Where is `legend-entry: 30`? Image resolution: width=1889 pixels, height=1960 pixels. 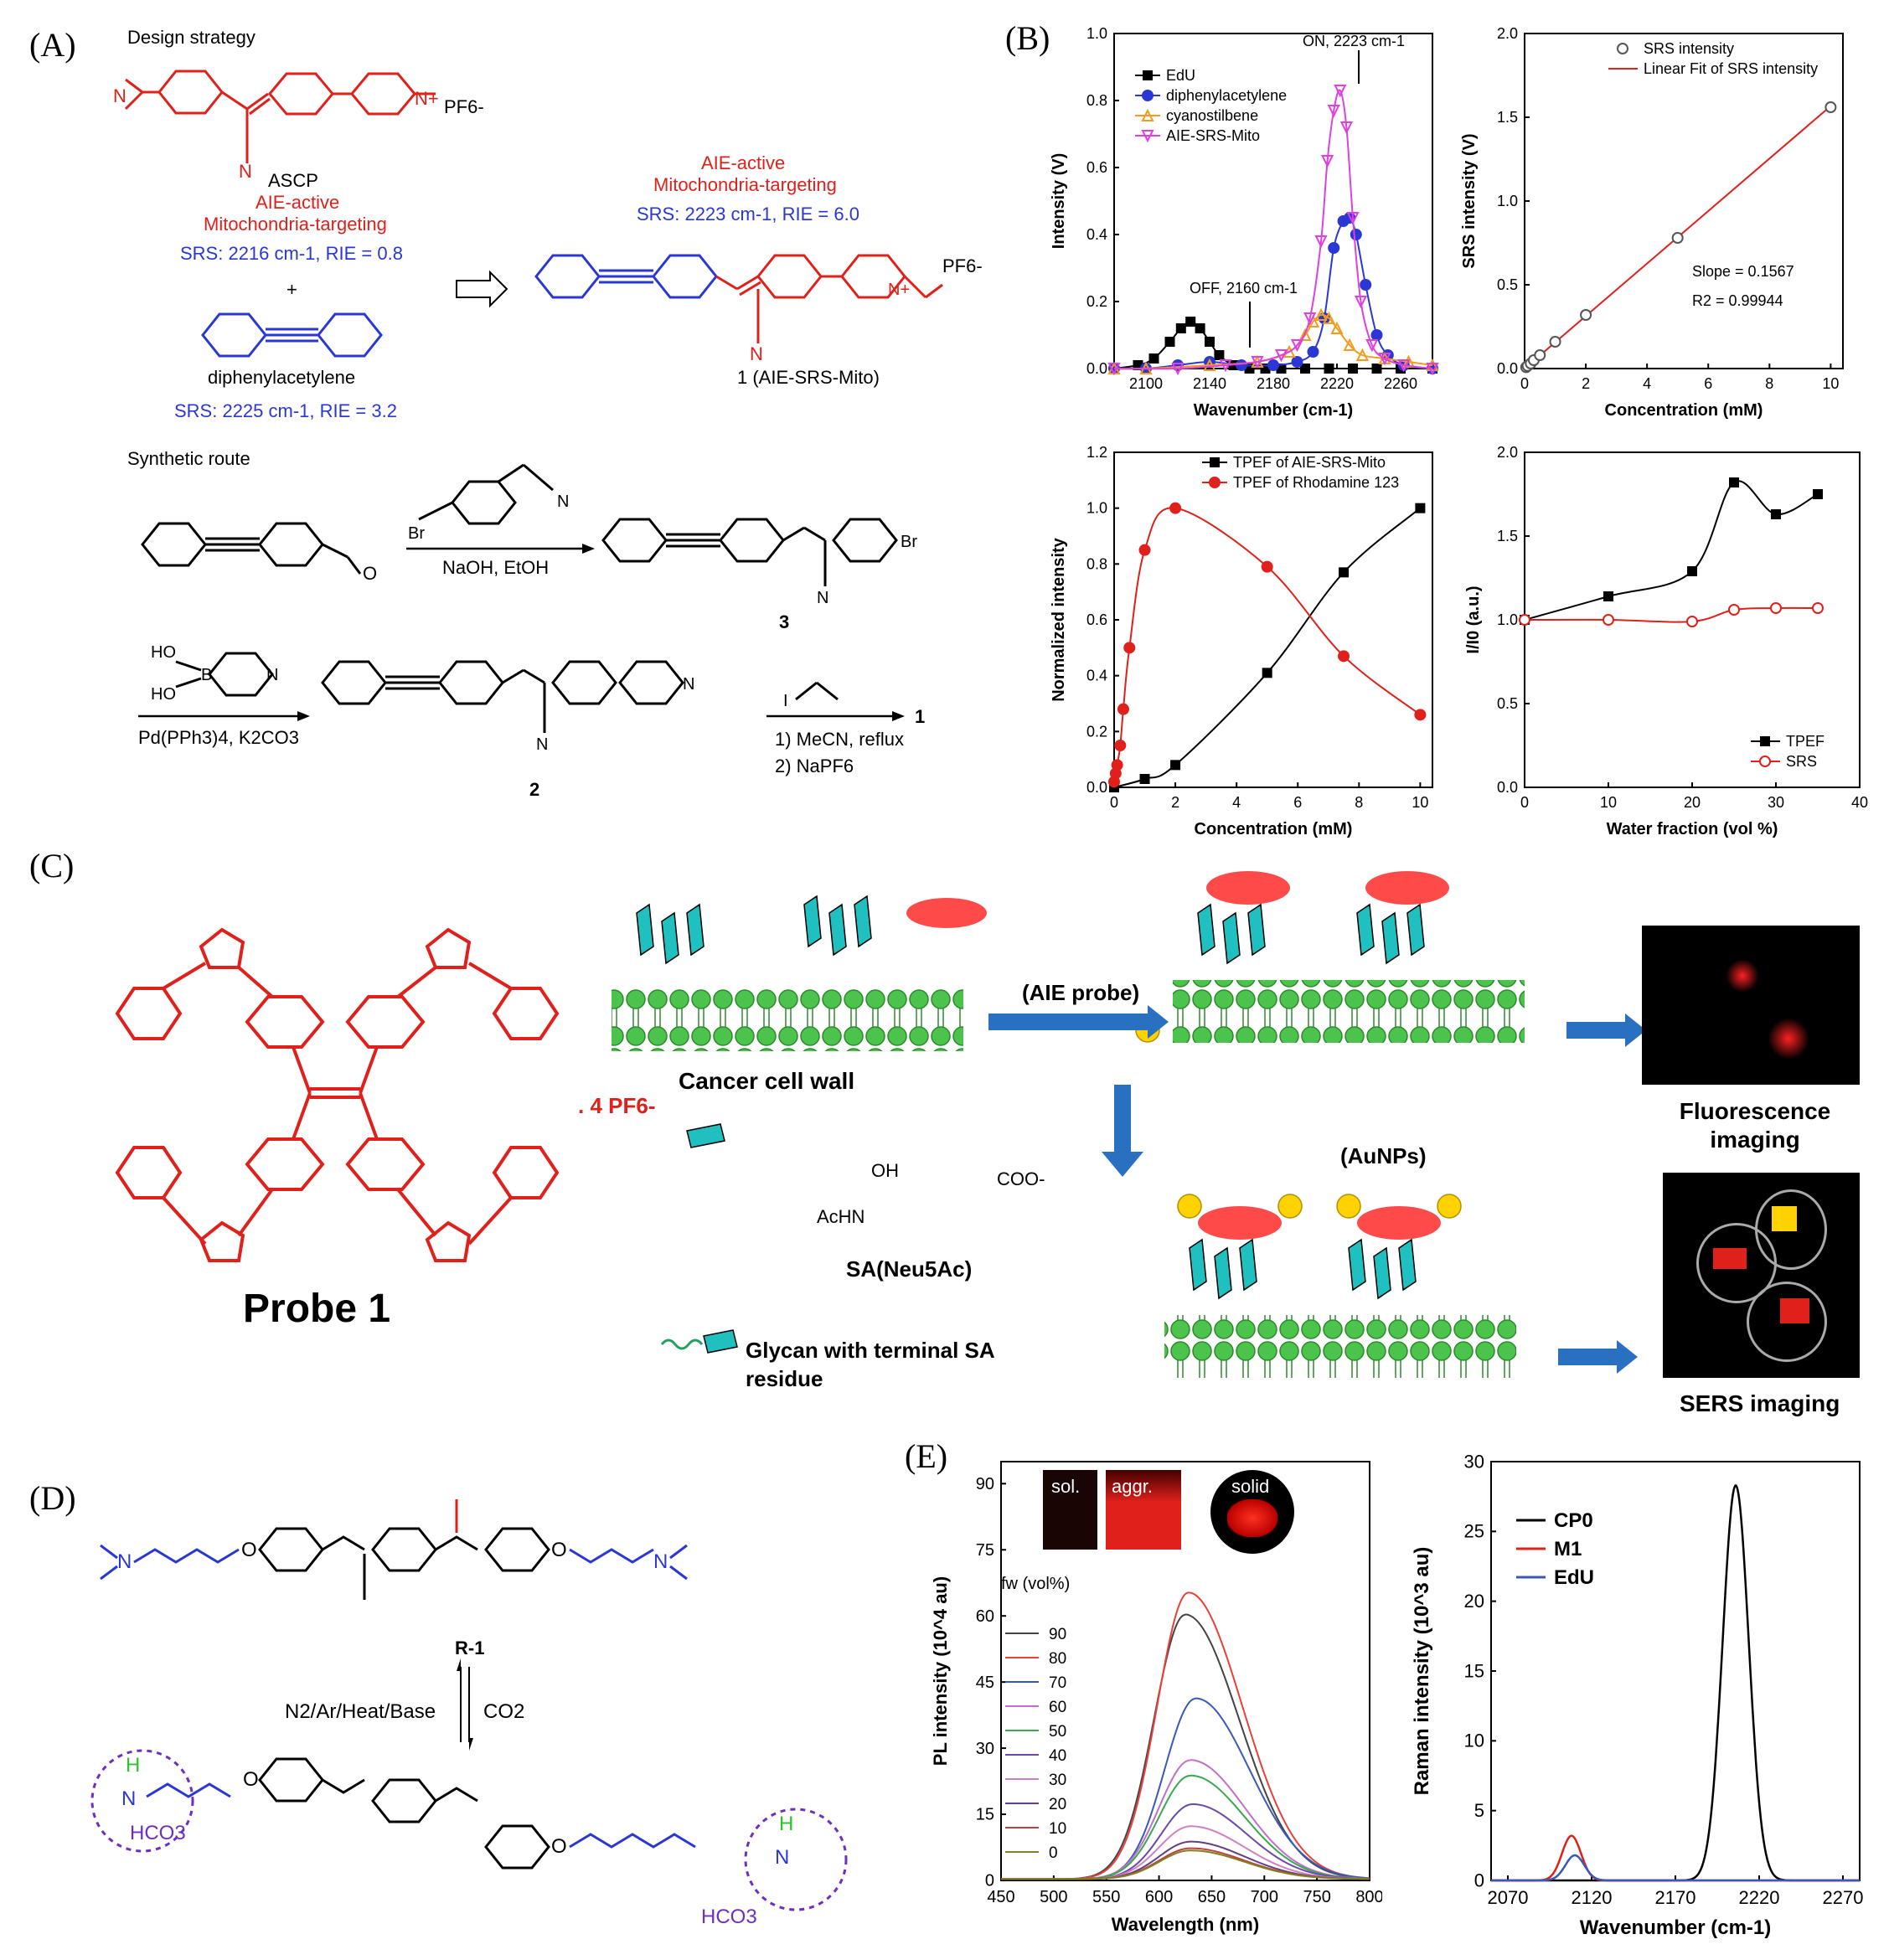
legend-entry: 30 is located at coordinates (1057, 1781).